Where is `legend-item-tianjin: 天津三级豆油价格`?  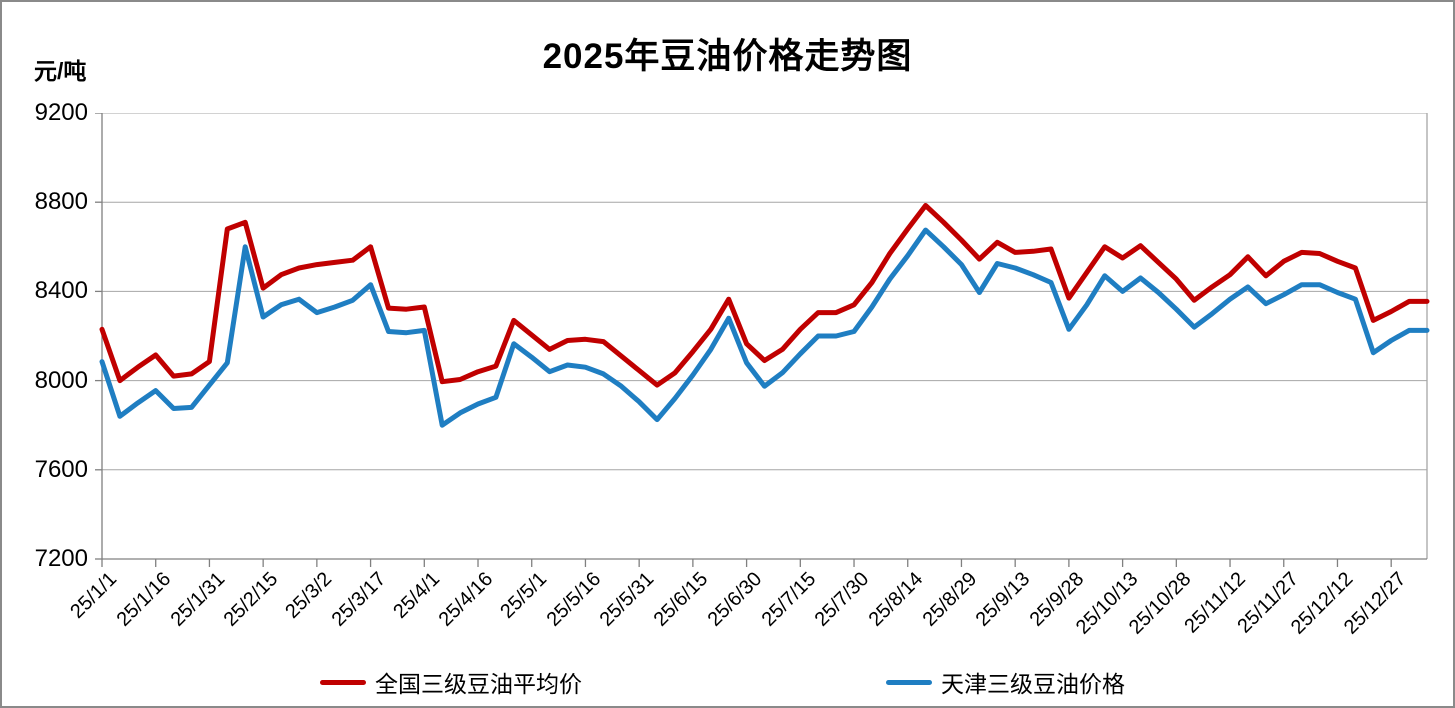 legend-item-tianjin: 天津三级豆油价格 is located at coordinates (1005, 682).